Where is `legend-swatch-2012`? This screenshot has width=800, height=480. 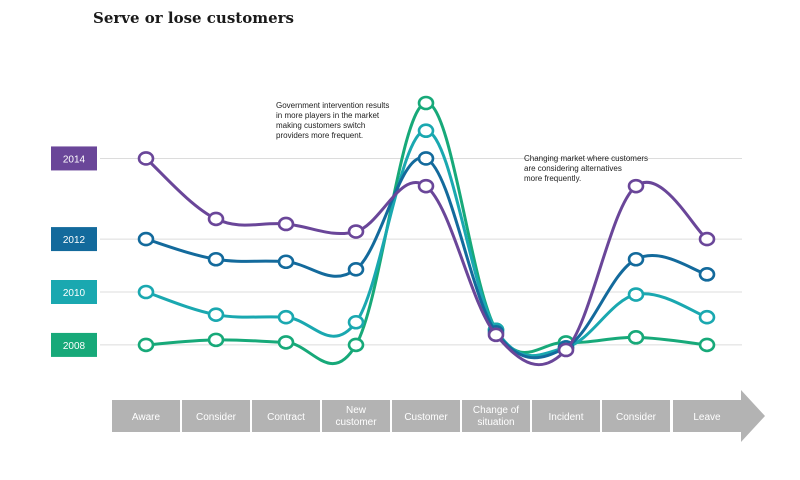 legend-swatch-2012 is located at coordinates (74, 239).